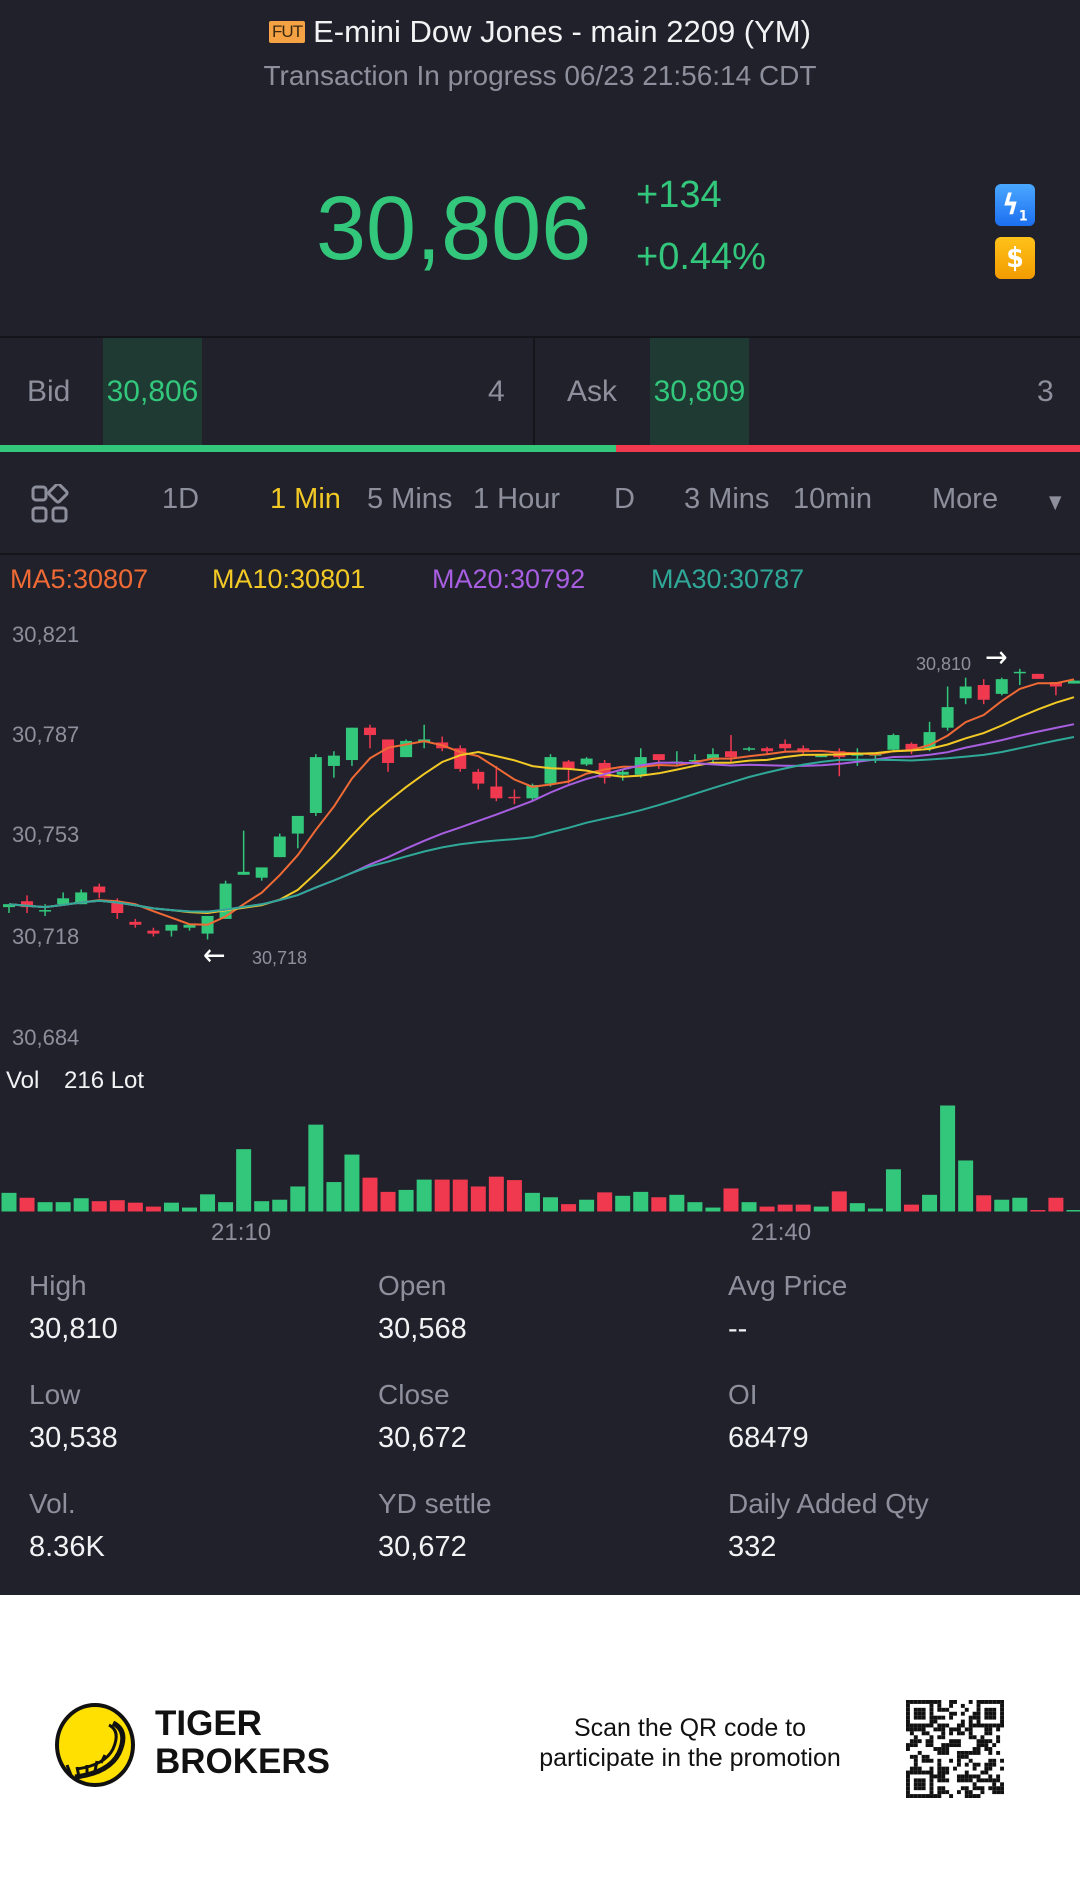 The height and width of the screenshot is (1896, 1080). What do you see at coordinates (410, 499) in the screenshot?
I see `tab-5-mins: 5 Mins` at bounding box center [410, 499].